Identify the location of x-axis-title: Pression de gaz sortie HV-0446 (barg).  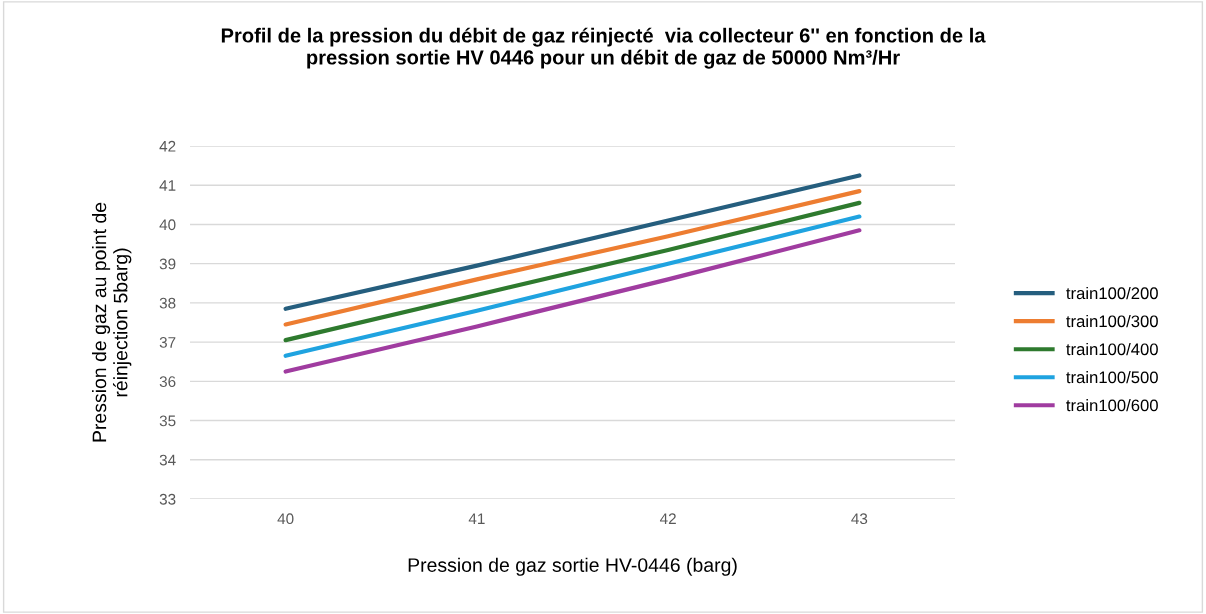
(572, 566).